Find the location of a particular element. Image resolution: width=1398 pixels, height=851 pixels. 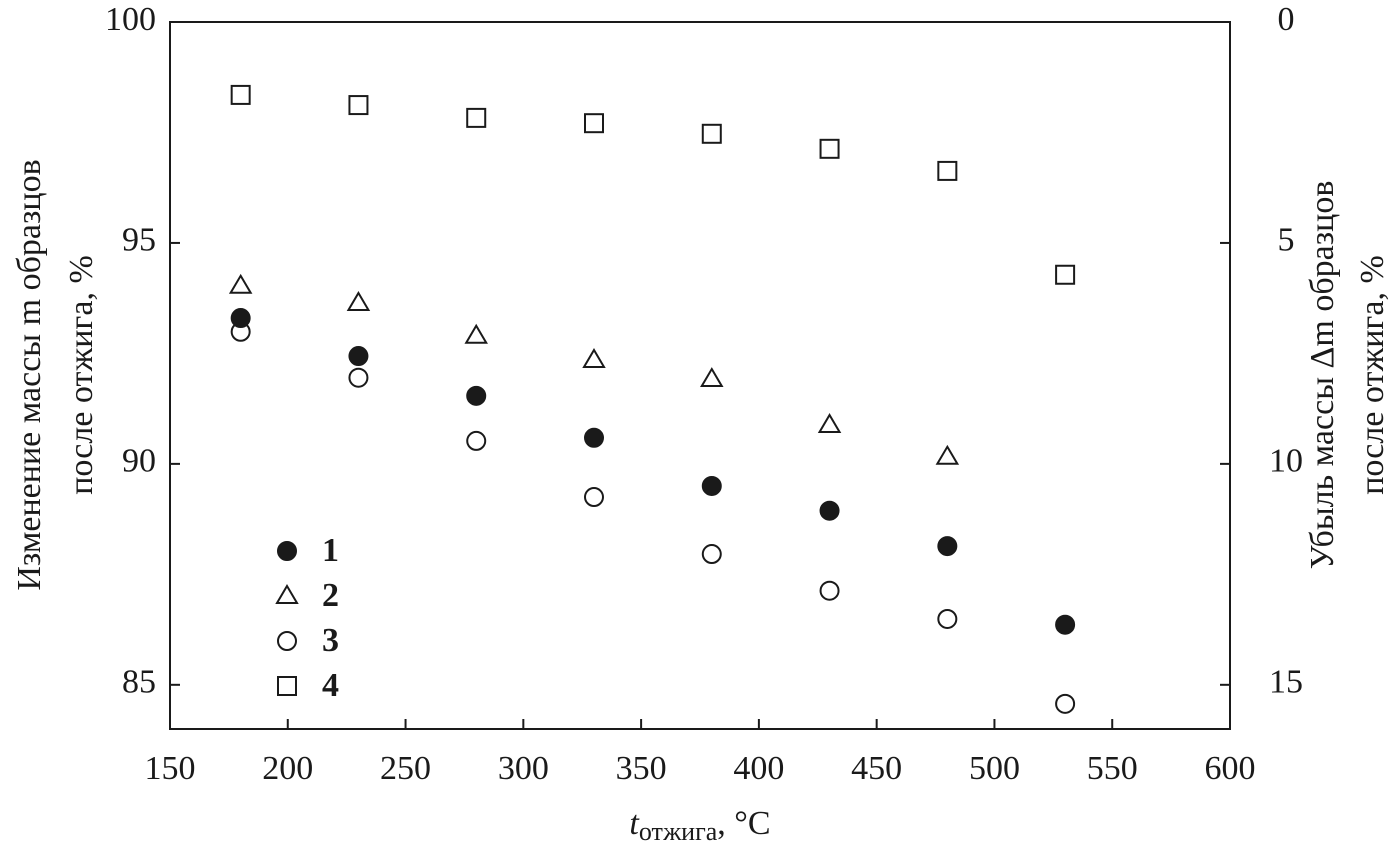

y-tick-label: 85 is located at coordinates (139, 682).